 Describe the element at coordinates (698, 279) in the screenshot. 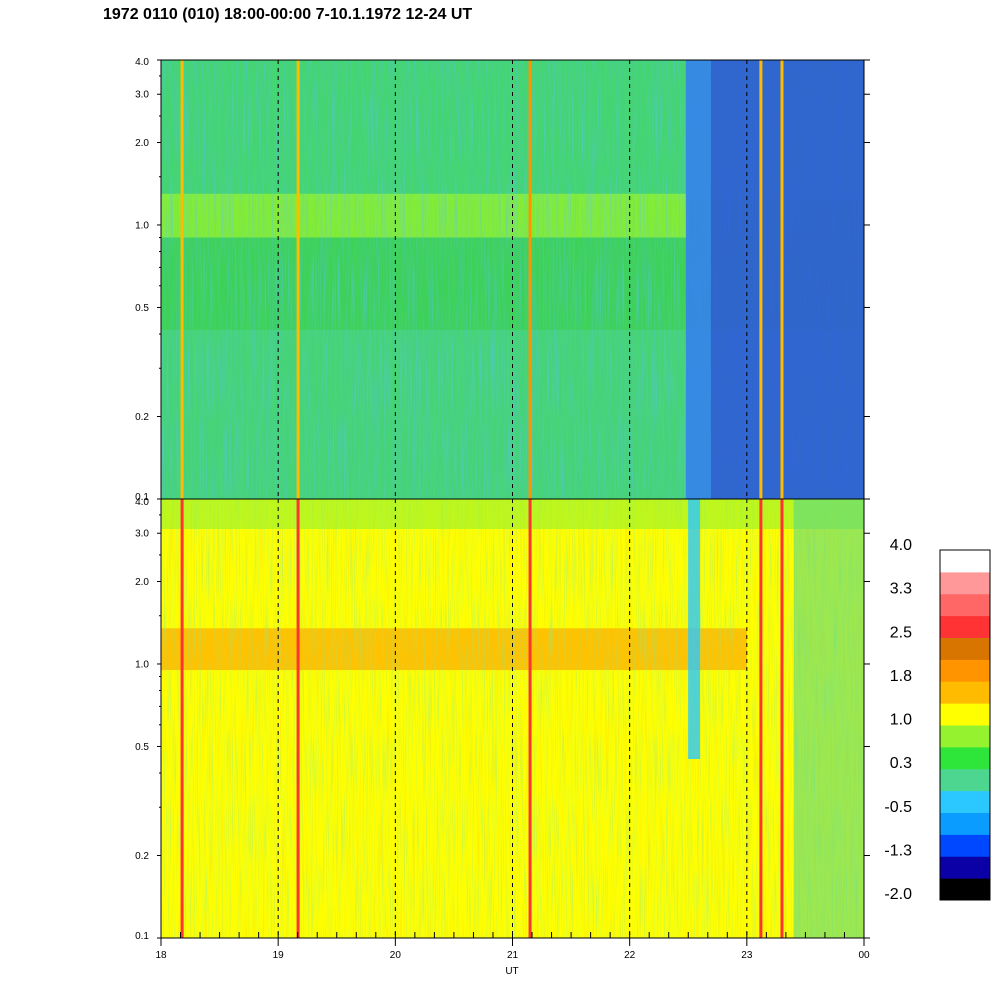

I see `top-panel-event-edge` at that location.